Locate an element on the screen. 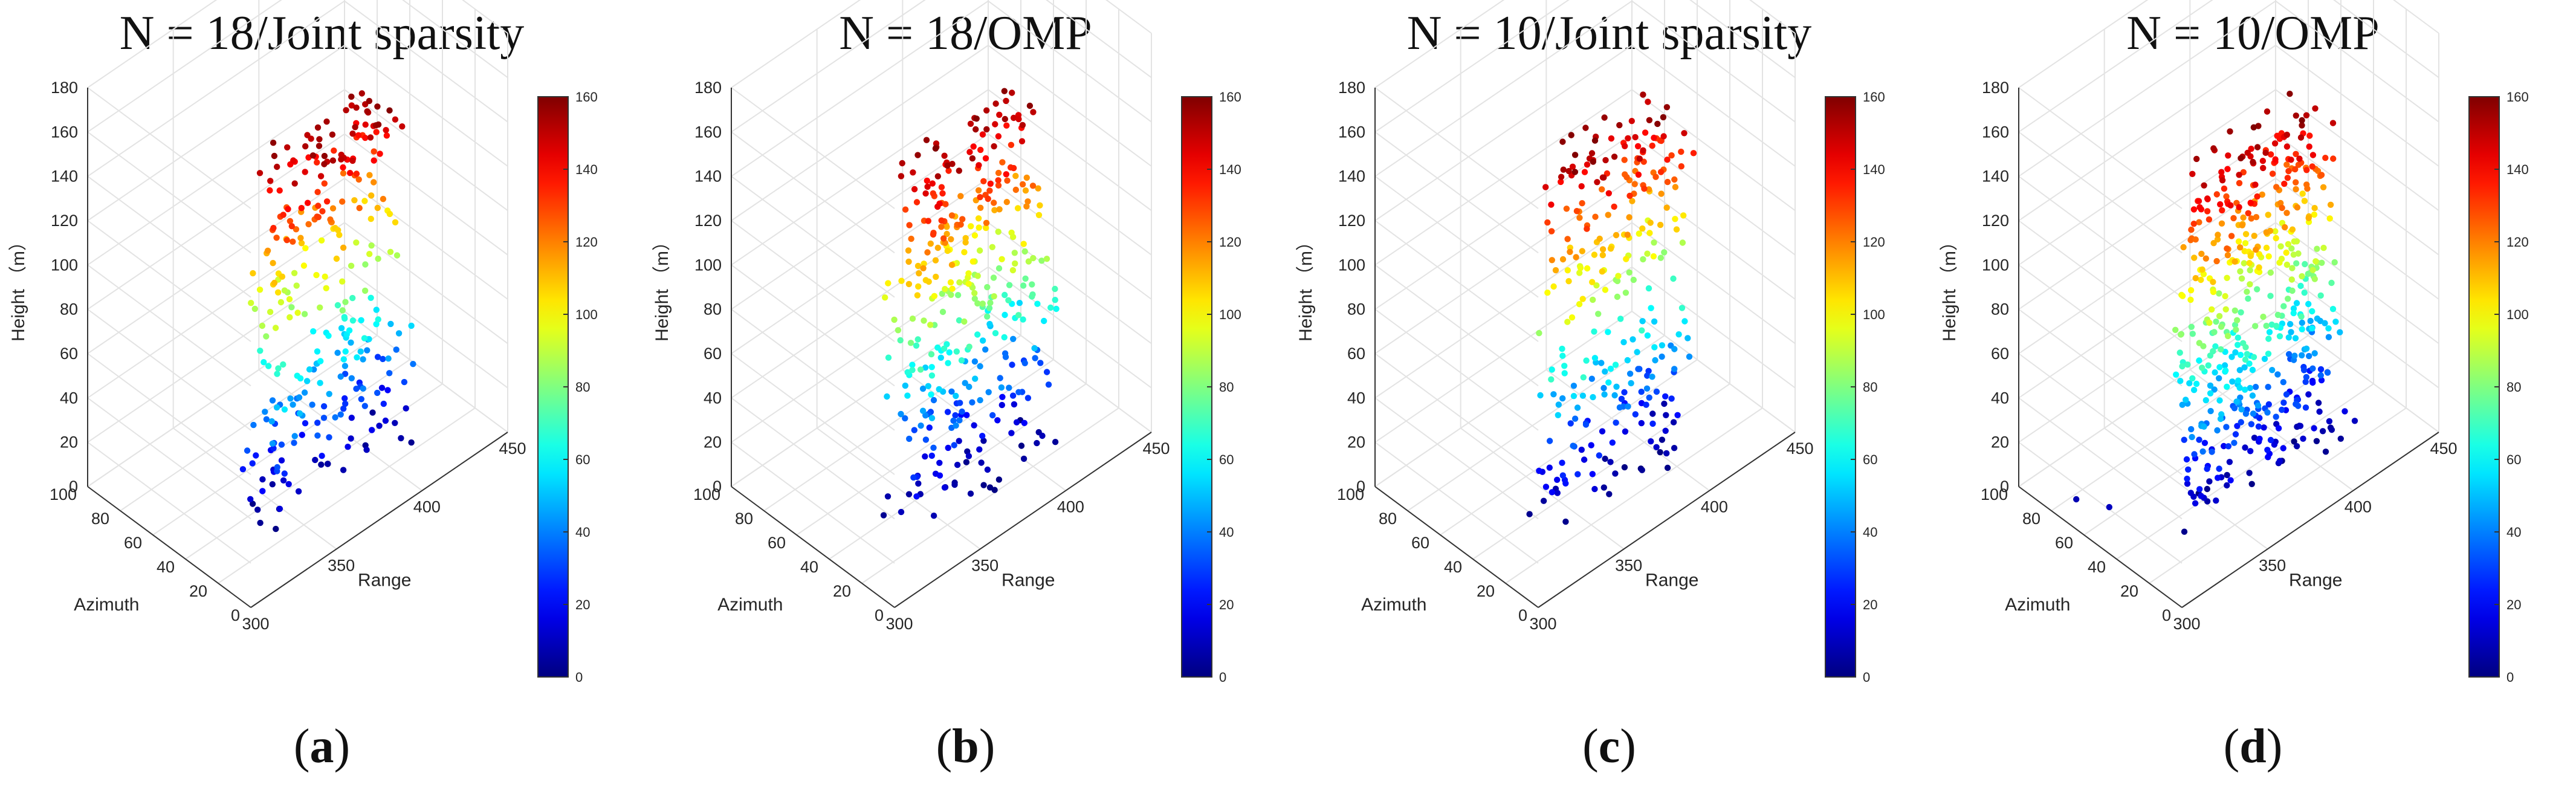 This screenshot has width=2576, height=790. colorbar is located at coordinates (1196, 387).